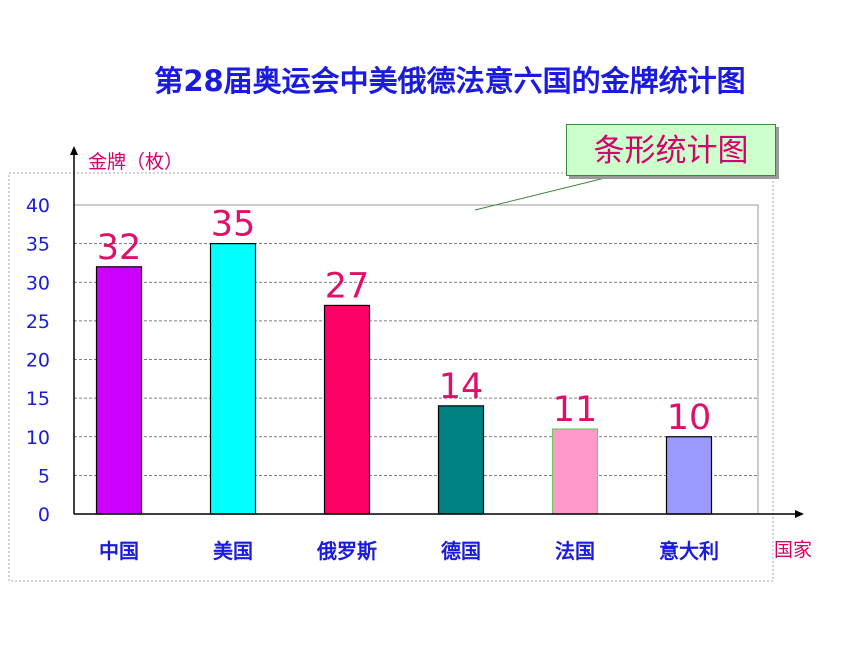  What do you see at coordinates (461, 387) in the screenshot?
I see `data-label: 14` at bounding box center [461, 387].